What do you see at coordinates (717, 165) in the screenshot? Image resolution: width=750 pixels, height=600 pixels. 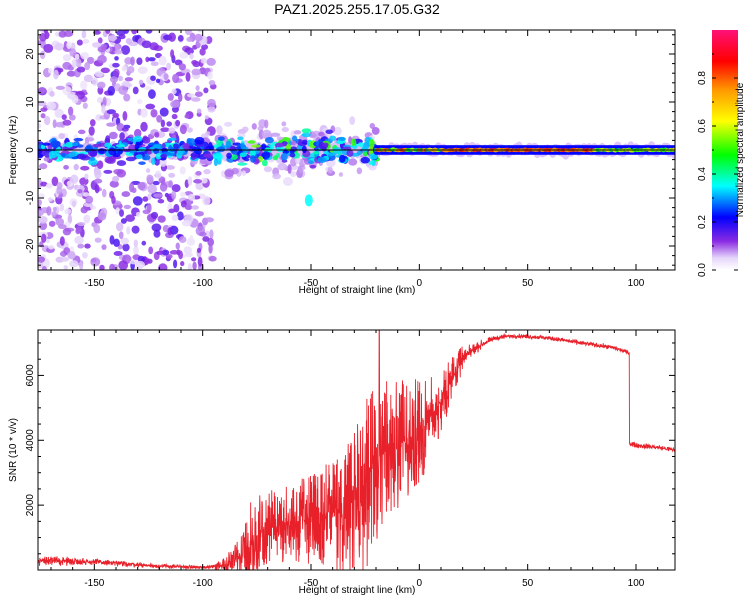 I see `colorbar-ticks: 0.0 0.2 0.4 0.6 0.8` at bounding box center [717, 165].